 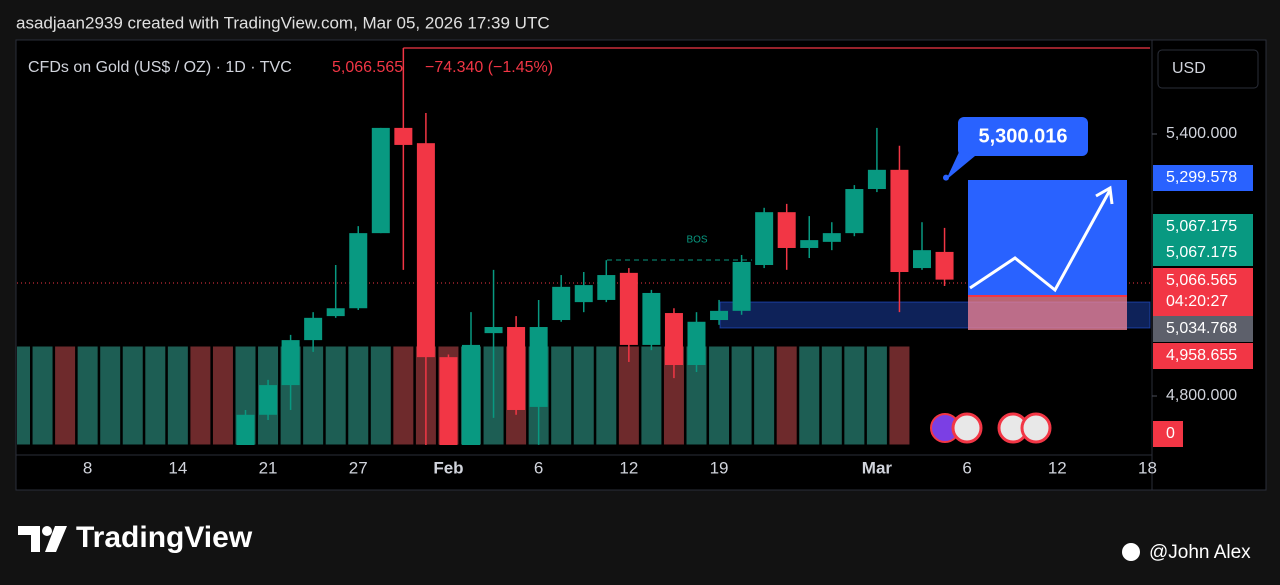 I want to click on x-tick-label: 18, so click(x=1147, y=467).